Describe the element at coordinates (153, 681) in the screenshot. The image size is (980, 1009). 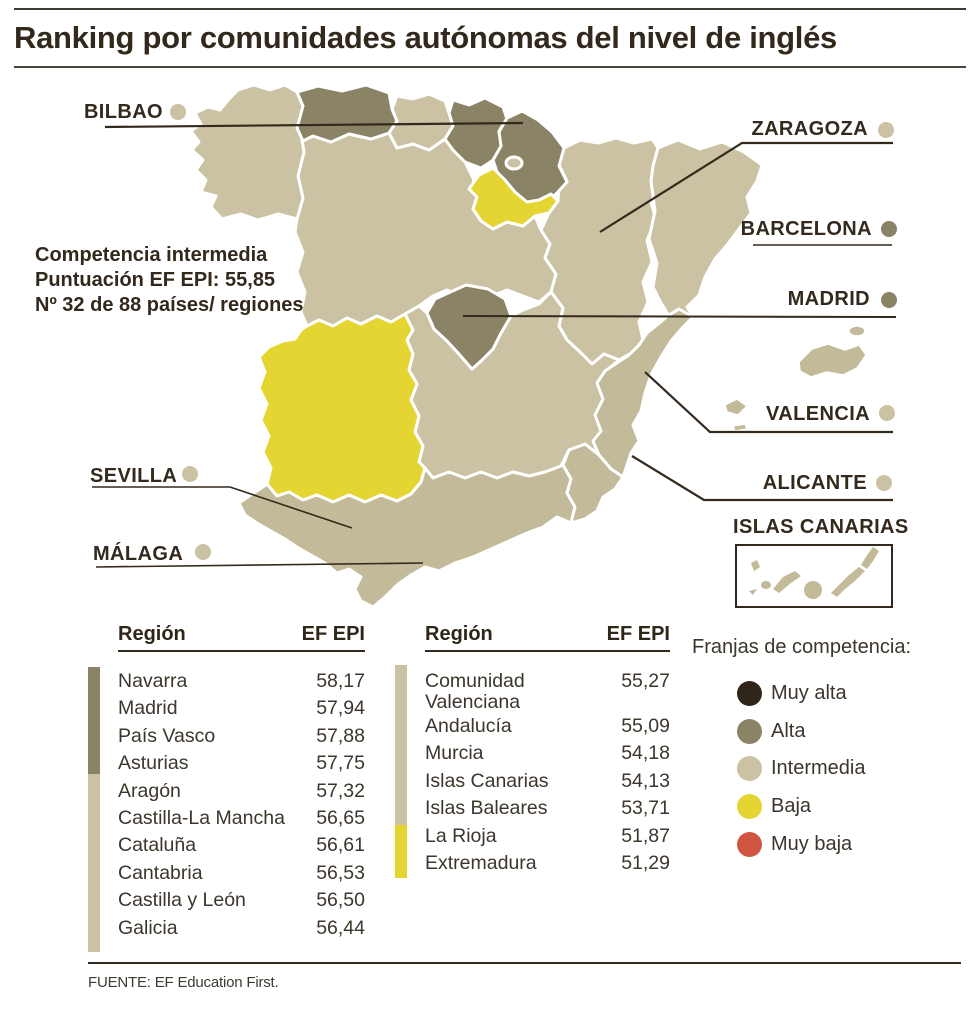
I see `region-name: Navarra` at that location.